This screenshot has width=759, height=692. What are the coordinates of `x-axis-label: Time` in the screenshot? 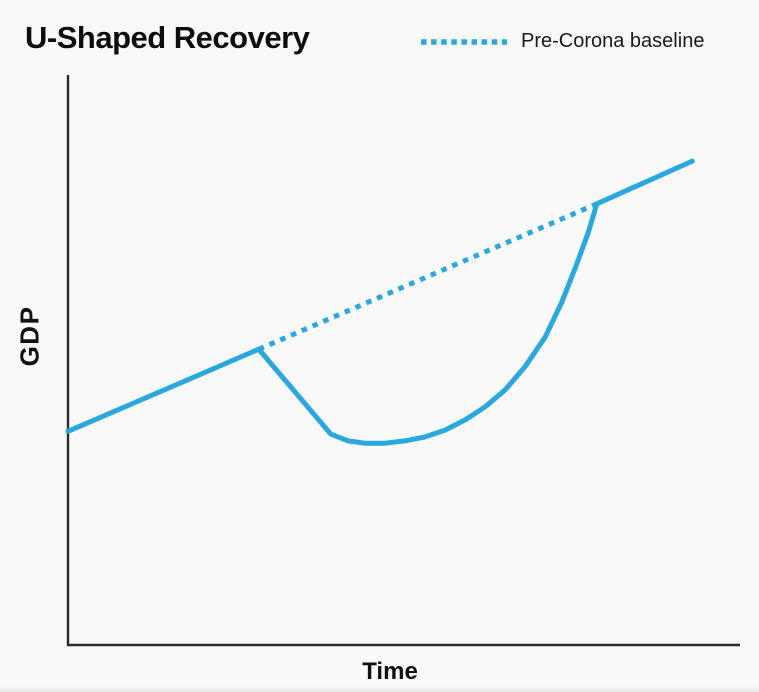 It's located at (390, 671).